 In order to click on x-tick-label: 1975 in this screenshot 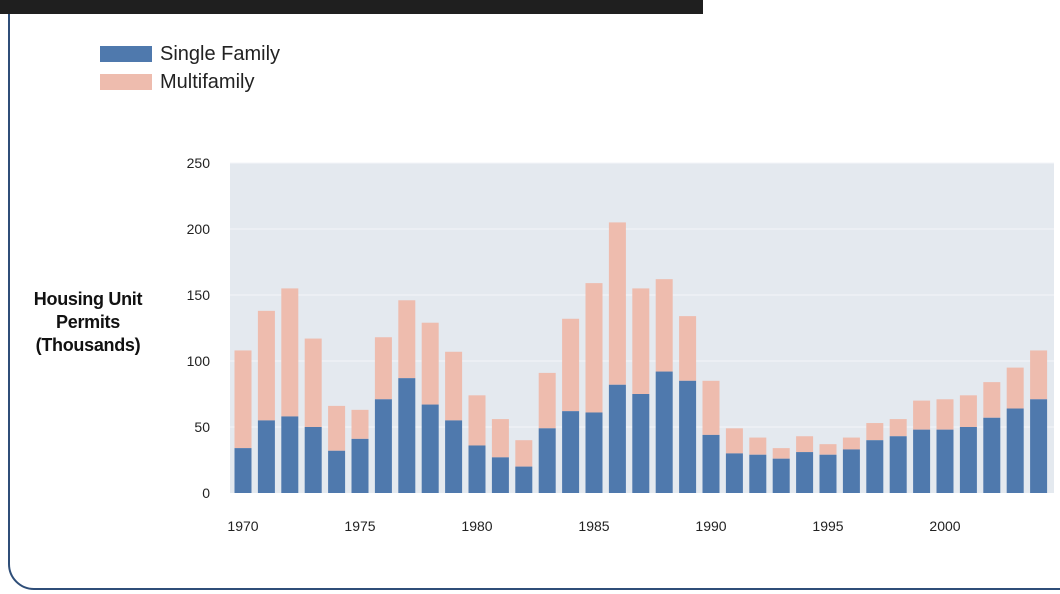, I will do `click(359, 526)`.